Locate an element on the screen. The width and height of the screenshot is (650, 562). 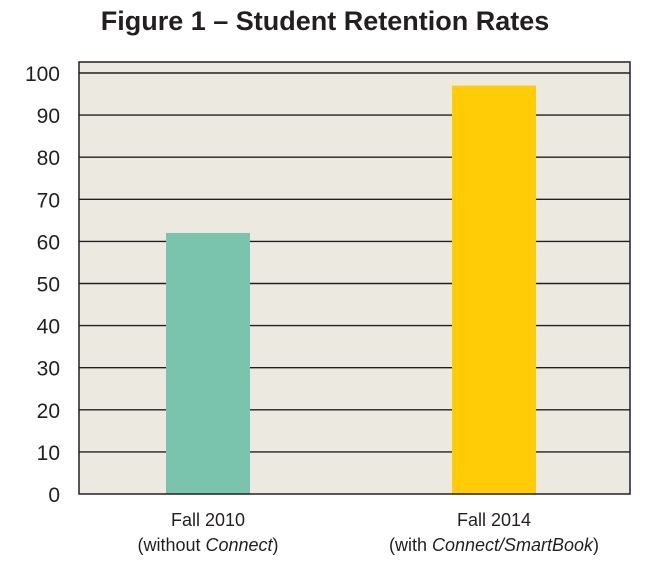
y-tick-label: 60 is located at coordinates (48, 242).